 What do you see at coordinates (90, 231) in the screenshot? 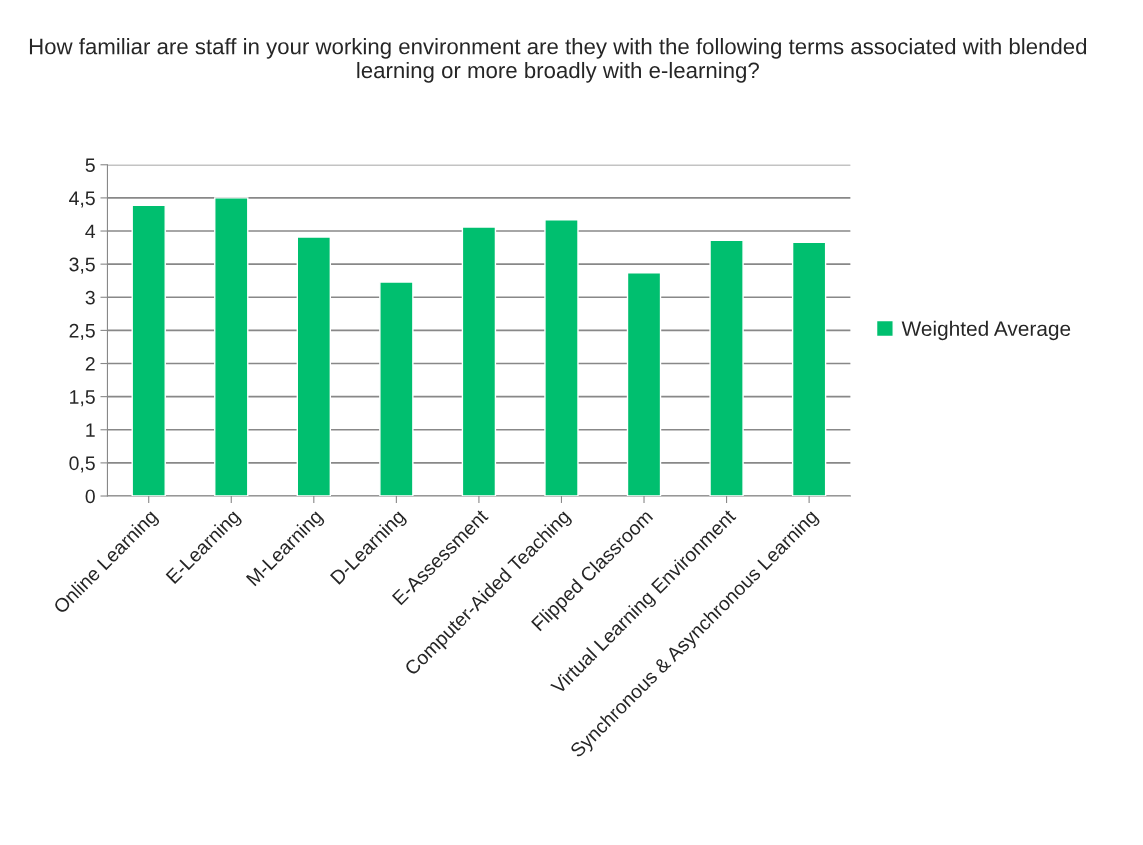
I see `y-tick-label: 4` at bounding box center [90, 231].